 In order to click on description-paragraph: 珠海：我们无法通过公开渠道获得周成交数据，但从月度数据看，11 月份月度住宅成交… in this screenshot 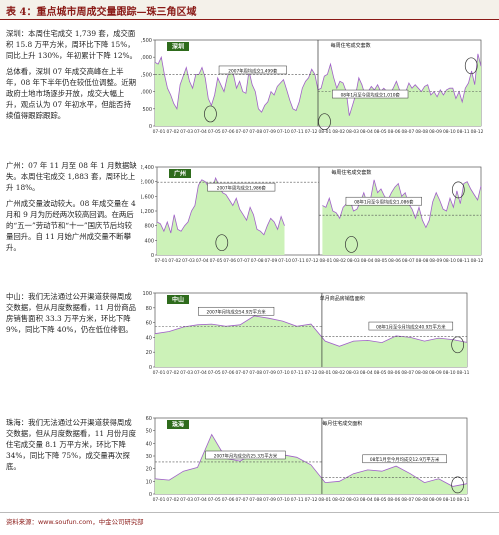, I will do `click(71, 444)`.